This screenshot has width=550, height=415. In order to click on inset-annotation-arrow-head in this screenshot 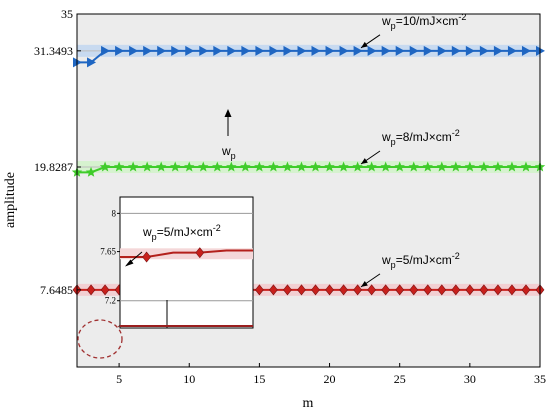, I will do `click(129, 263)`.